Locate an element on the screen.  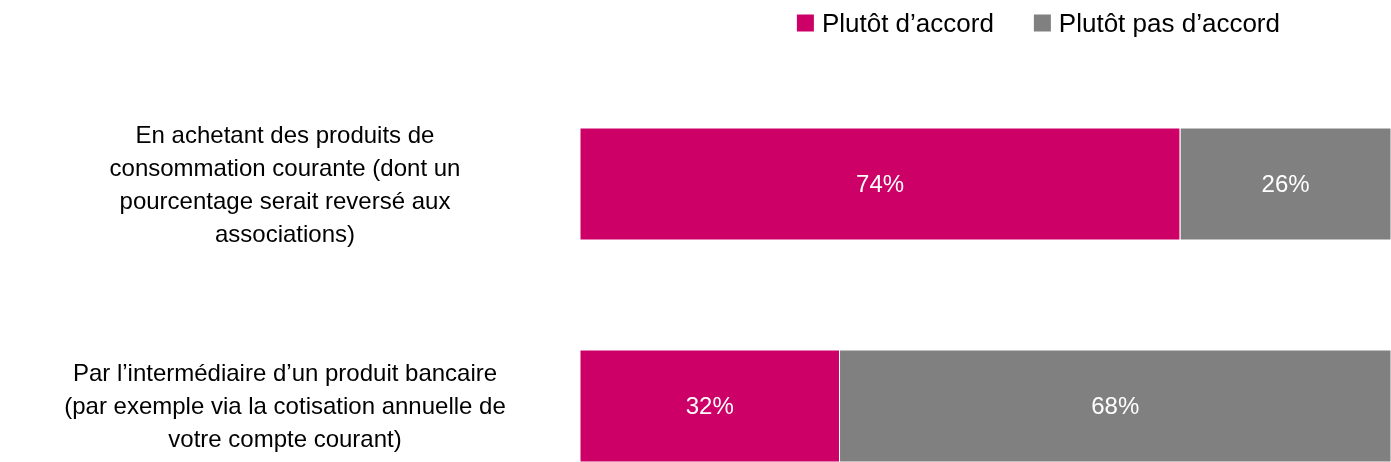
y-tick-label: Par l’intermédiaire d’un produit bancaire (par exemple via la cotisation annuelle de votre compte courant) is located at coordinates (285, 406).